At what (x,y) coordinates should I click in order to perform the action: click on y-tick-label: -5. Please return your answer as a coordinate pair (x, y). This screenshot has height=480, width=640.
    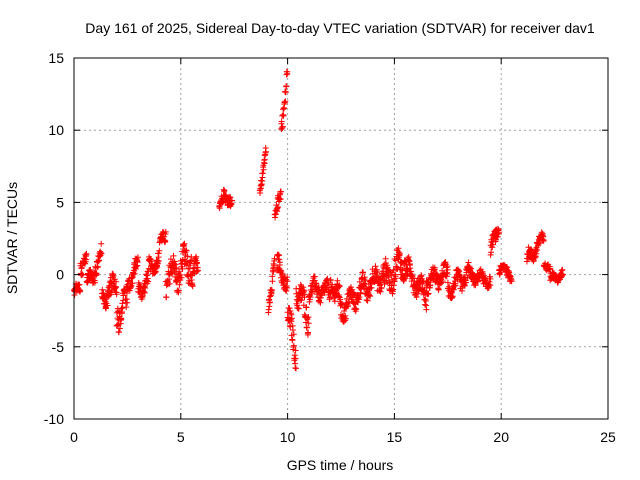
    Looking at the image, I should click on (58, 347).